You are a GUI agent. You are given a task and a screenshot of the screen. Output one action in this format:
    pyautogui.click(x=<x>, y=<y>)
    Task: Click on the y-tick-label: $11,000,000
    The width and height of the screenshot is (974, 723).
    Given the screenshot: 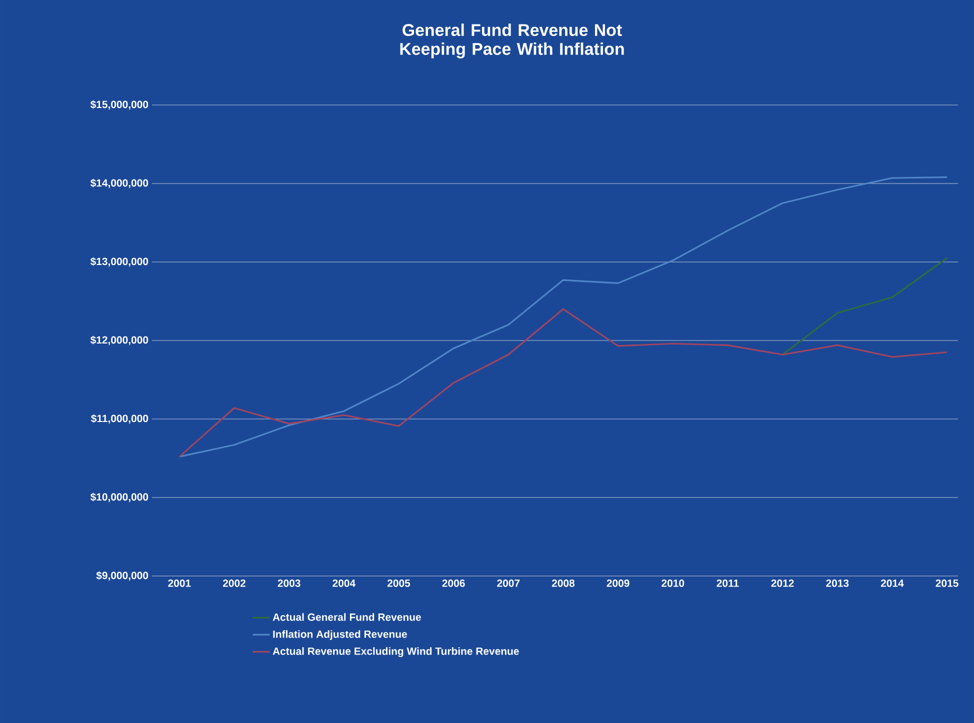 What is the action you would take?
    pyautogui.click(x=119, y=419)
    